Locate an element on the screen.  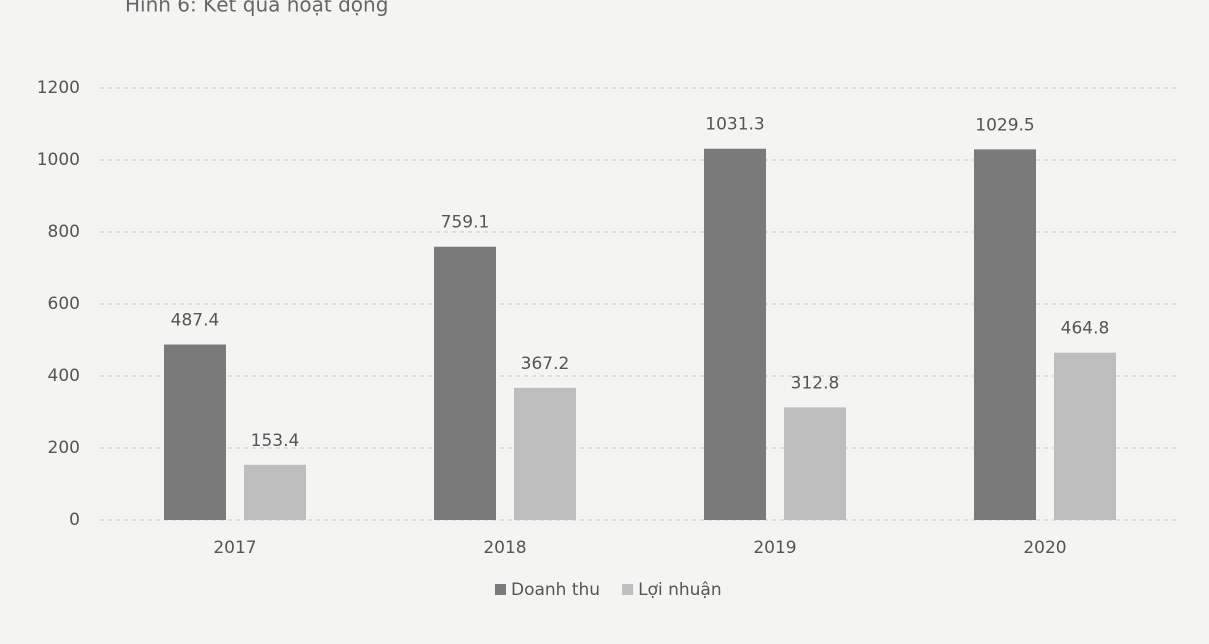
x-tick-label: 2018 is located at coordinates (504, 548).